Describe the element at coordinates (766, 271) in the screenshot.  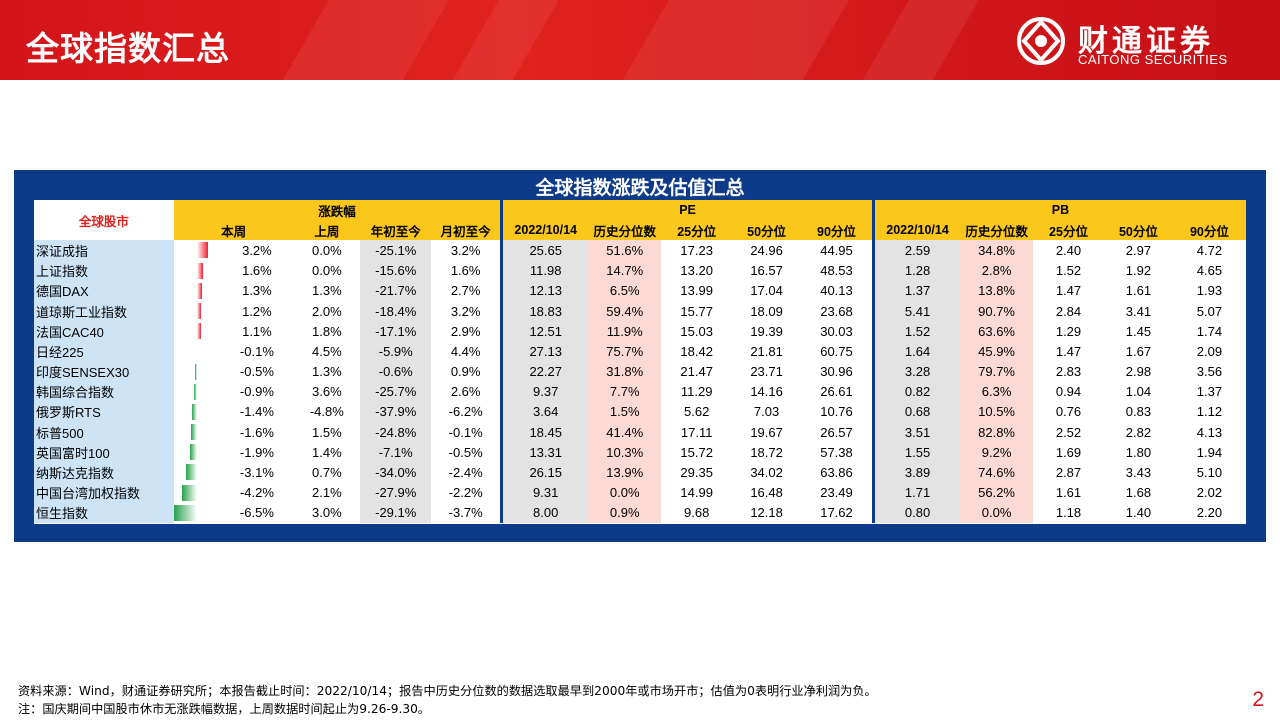
I see `pe-p50: 16.57` at that location.